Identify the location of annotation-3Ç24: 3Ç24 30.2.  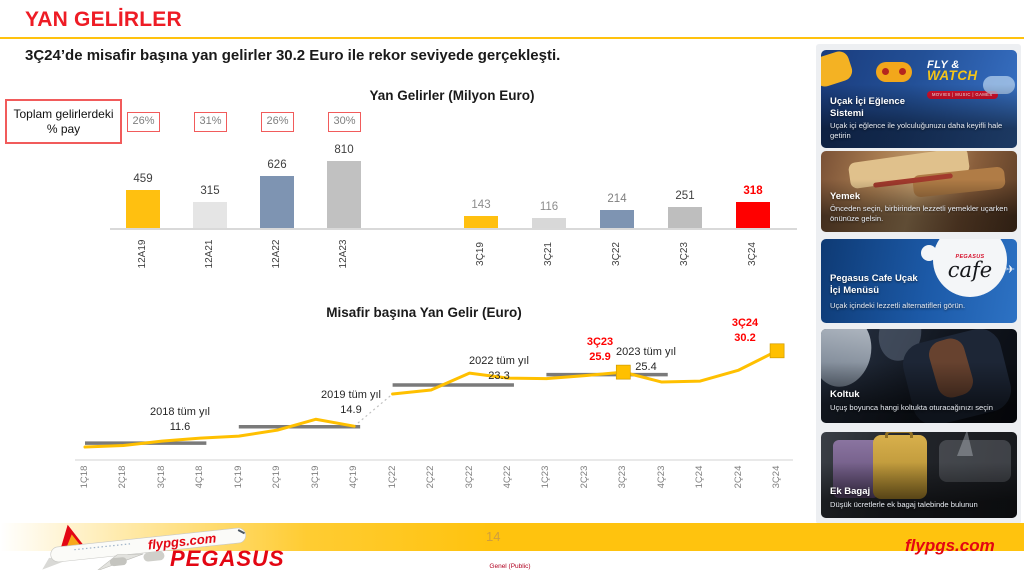
(745, 330).